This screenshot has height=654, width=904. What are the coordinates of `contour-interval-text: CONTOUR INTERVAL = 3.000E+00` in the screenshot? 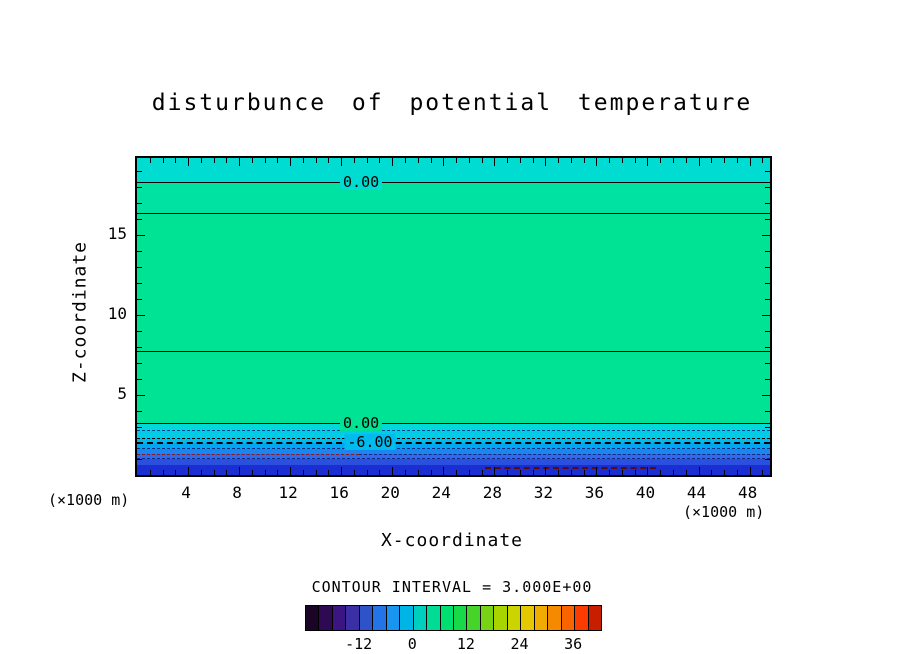 It's located at (452, 587).